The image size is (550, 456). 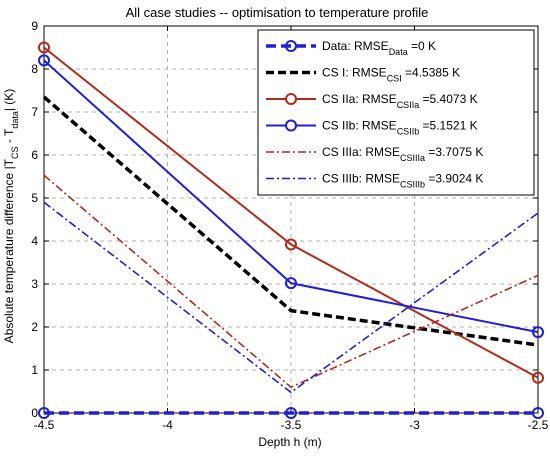 What do you see at coordinates (34, 370) in the screenshot?
I see `y-tick-label: 1` at bounding box center [34, 370].